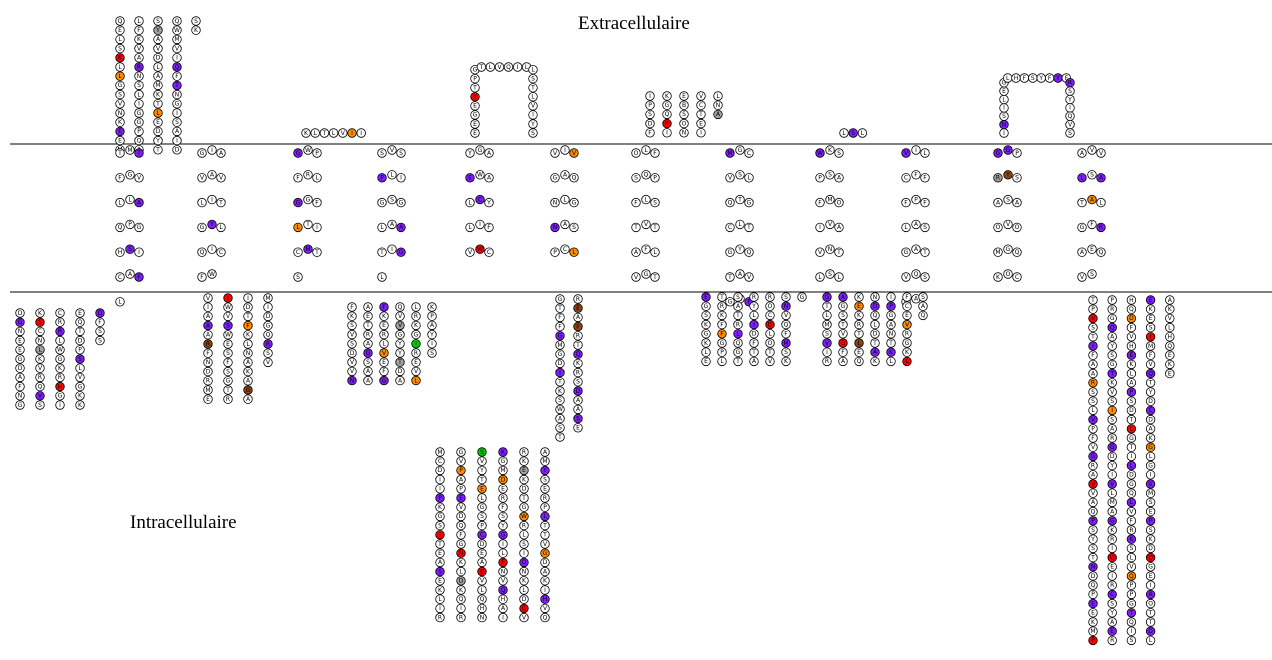  I want to click on residue-c-domain-30: G, so click(461, 544).